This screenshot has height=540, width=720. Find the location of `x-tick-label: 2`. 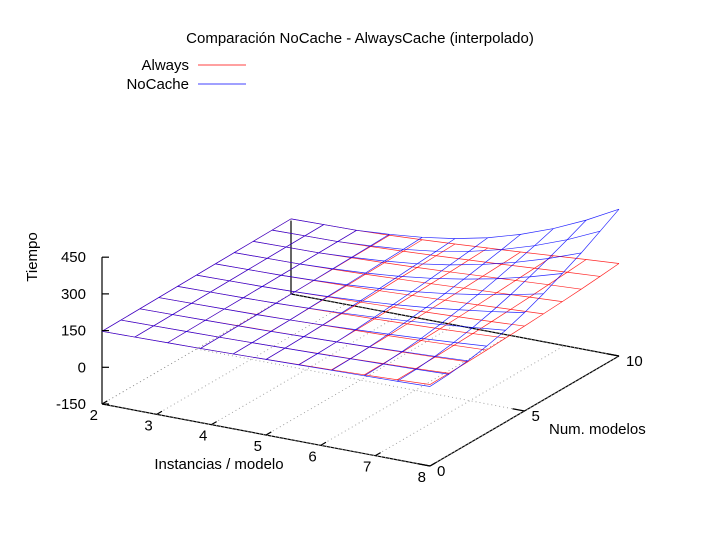

x-tick-label: 2 is located at coordinates (94, 415).